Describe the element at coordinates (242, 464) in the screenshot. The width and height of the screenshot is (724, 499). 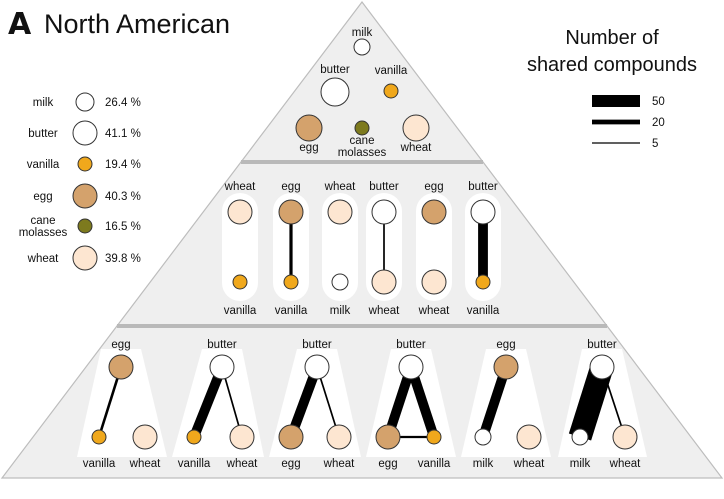
I see `tier3-right-label-1: wheat` at that location.